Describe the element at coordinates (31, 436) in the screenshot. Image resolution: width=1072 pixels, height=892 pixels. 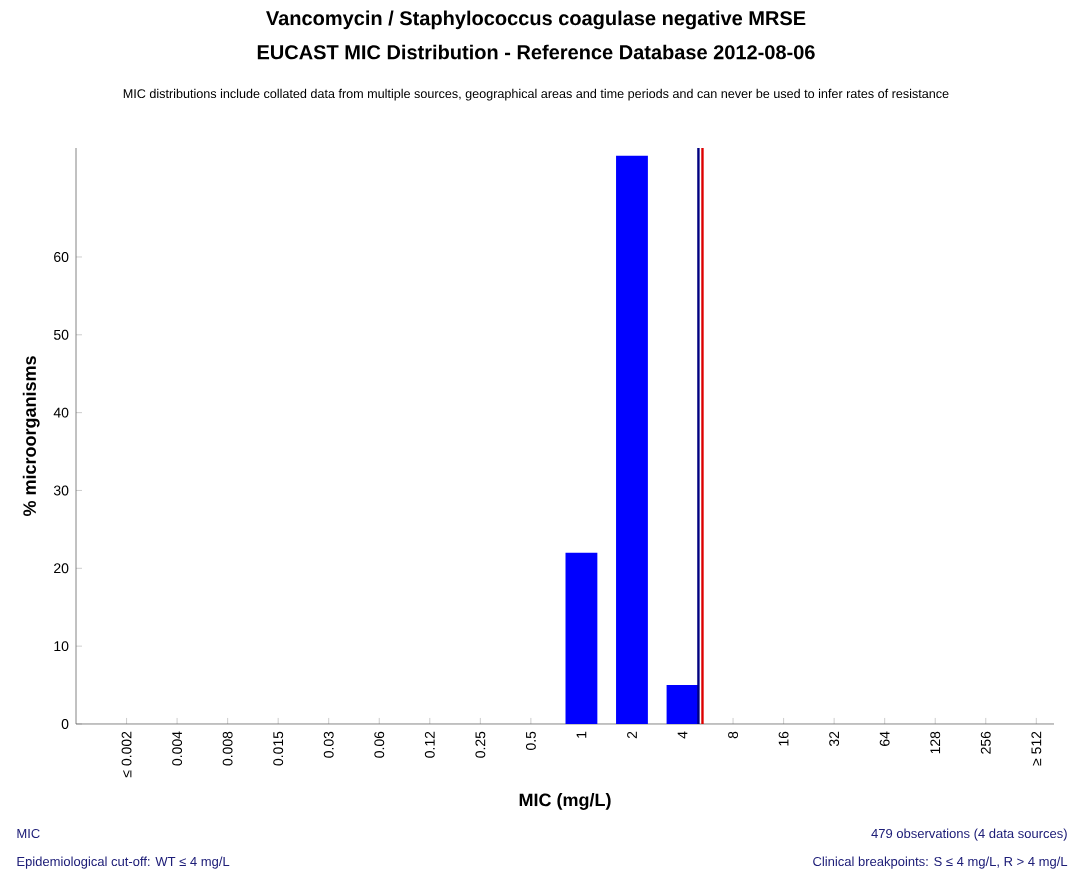
I see `y-axis-title: % microorganisms` at that location.